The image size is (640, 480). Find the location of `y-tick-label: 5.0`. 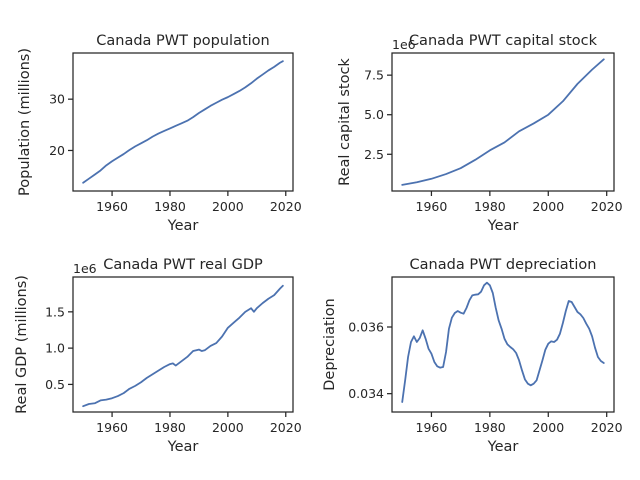

y-tick-label: 5.0 is located at coordinates (374, 114).